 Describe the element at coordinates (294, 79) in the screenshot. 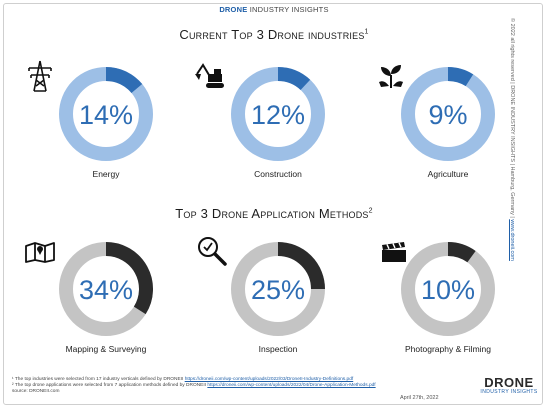

I see `donut-slice-construction` at that location.